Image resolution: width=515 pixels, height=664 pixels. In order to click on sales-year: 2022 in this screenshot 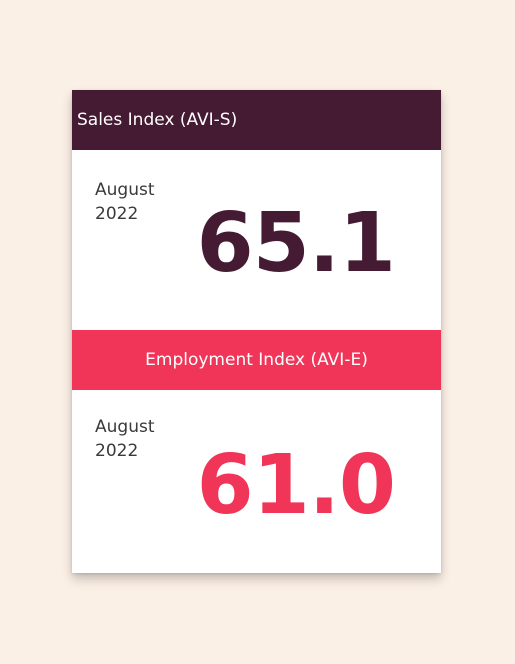, I will do `click(117, 214)`.